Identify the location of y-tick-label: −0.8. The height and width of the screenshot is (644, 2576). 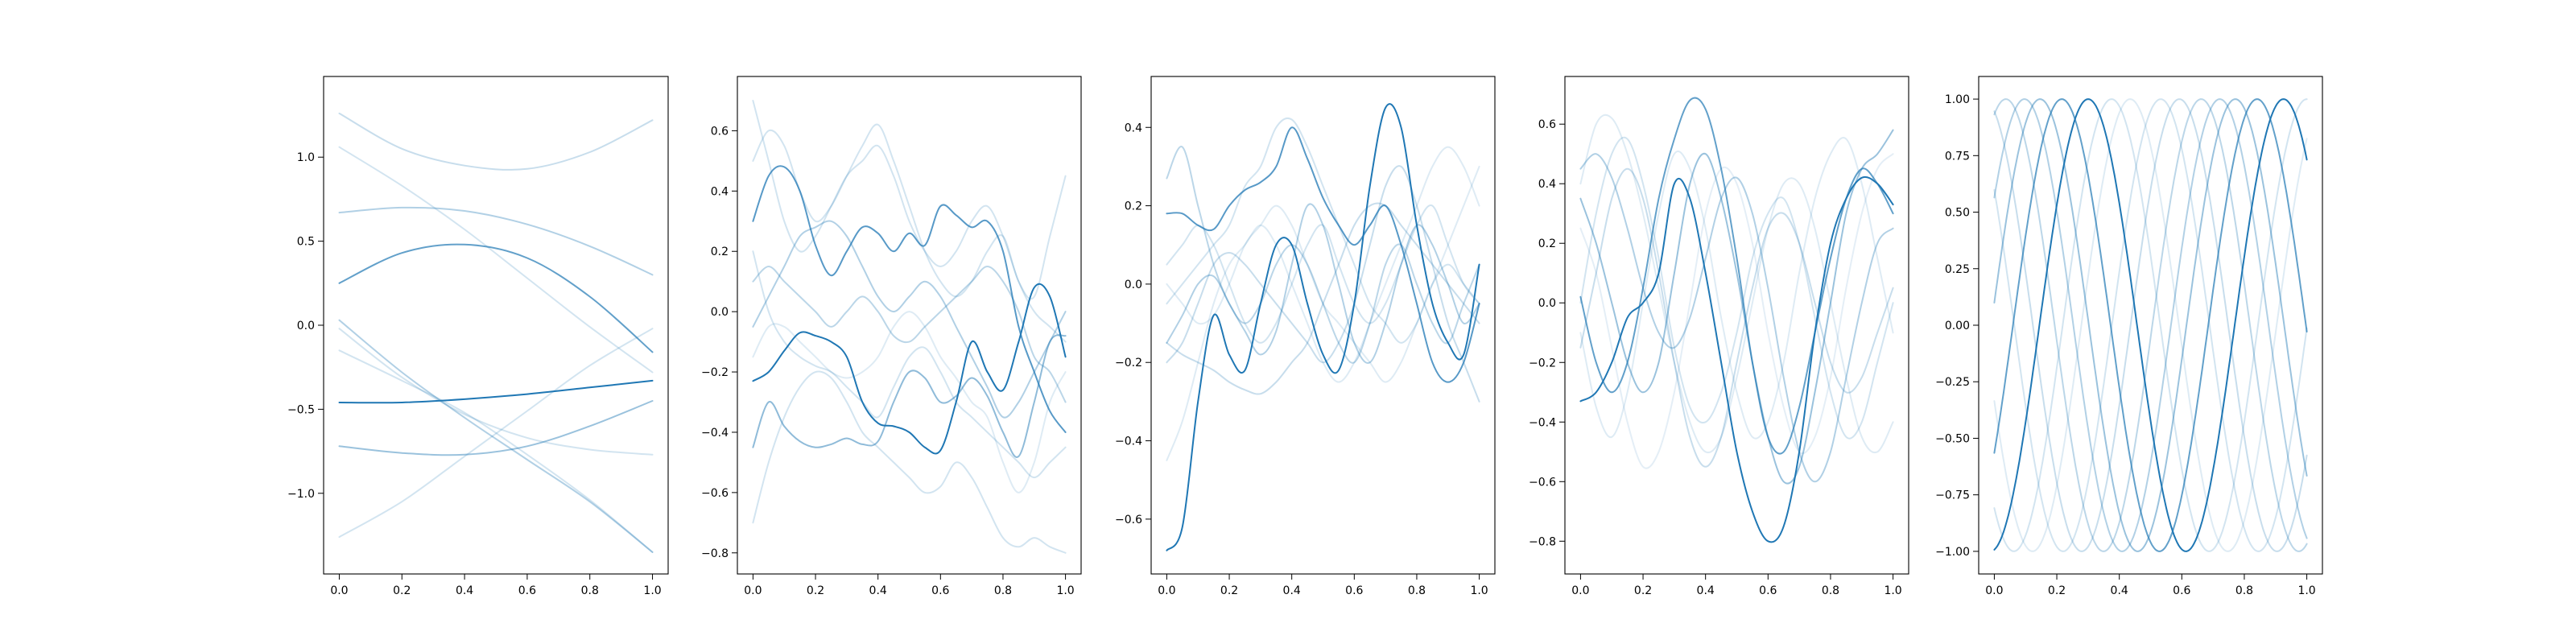
(715, 553).